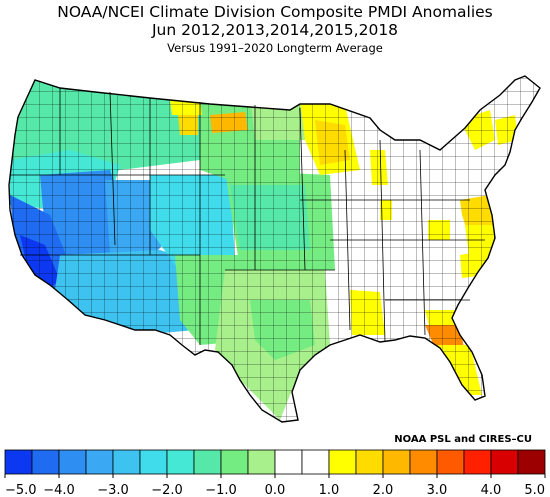 This screenshot has width=550, height=497. Describe the element at coordinates (21, 490) in the screenshot. I see `legend-tick-label: −5.0` at that location.